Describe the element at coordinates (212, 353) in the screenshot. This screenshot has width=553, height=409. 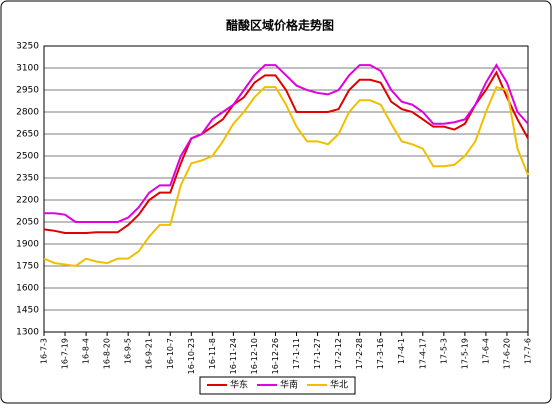
I see `x-tick-label: 16-11-8` at that location.